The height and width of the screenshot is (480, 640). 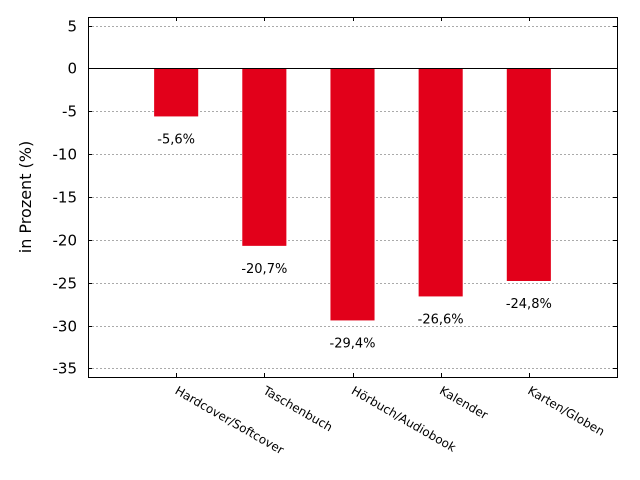 What do you see at coordinates (65, 155) in the screenshot?
I see `y-tick-label: -10` at bounding box center [65, 155].